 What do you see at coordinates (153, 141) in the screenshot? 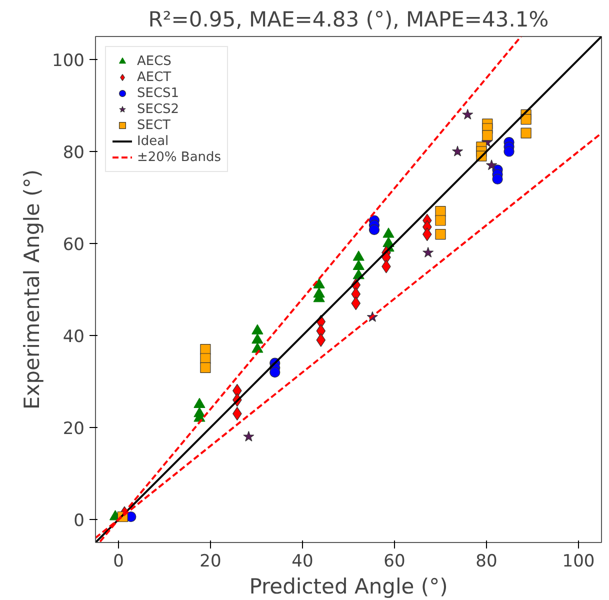
I see `legend-label: Ideal` at bounding box center [153, 141].